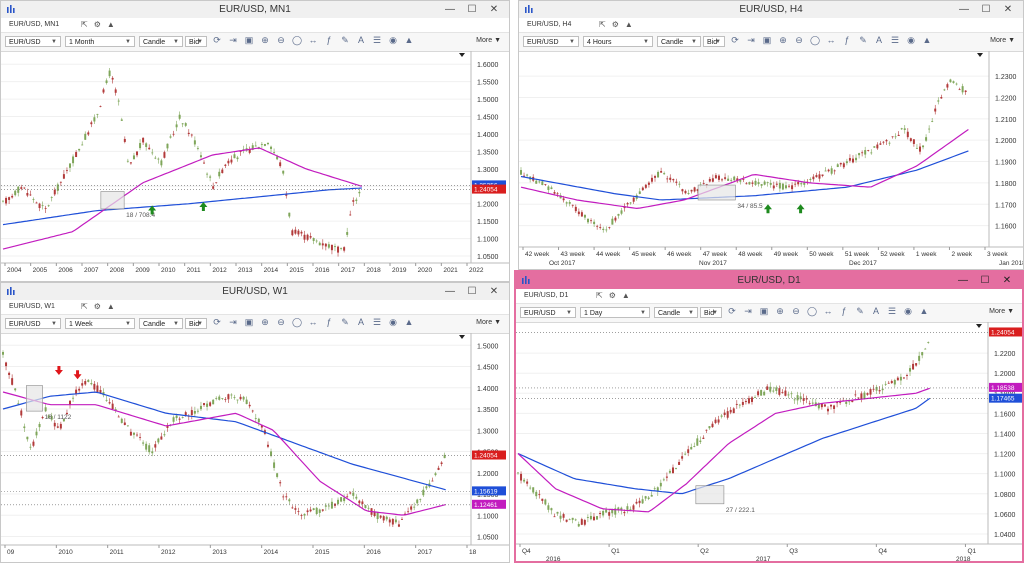  I want to click on chart-tab: EUR/USD, H4, so click(549, 24).